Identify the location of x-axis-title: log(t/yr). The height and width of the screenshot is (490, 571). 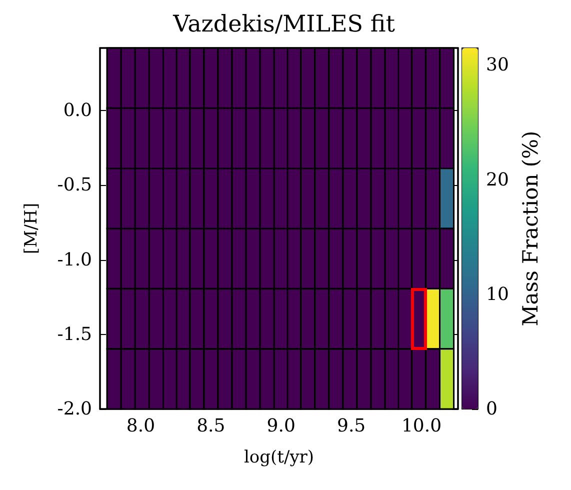
(279, 458).